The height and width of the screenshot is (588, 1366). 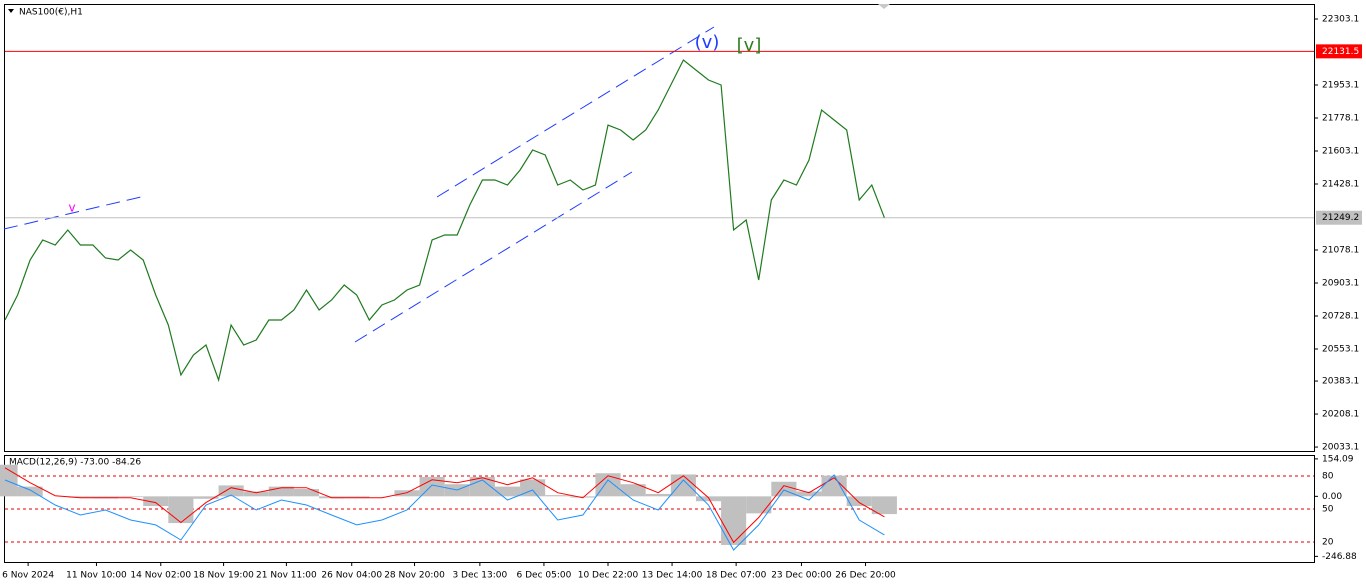 What do you see at coordinates (575, 112) in the screenshot?
I see `channel-top` at bounding box center [575, 112].